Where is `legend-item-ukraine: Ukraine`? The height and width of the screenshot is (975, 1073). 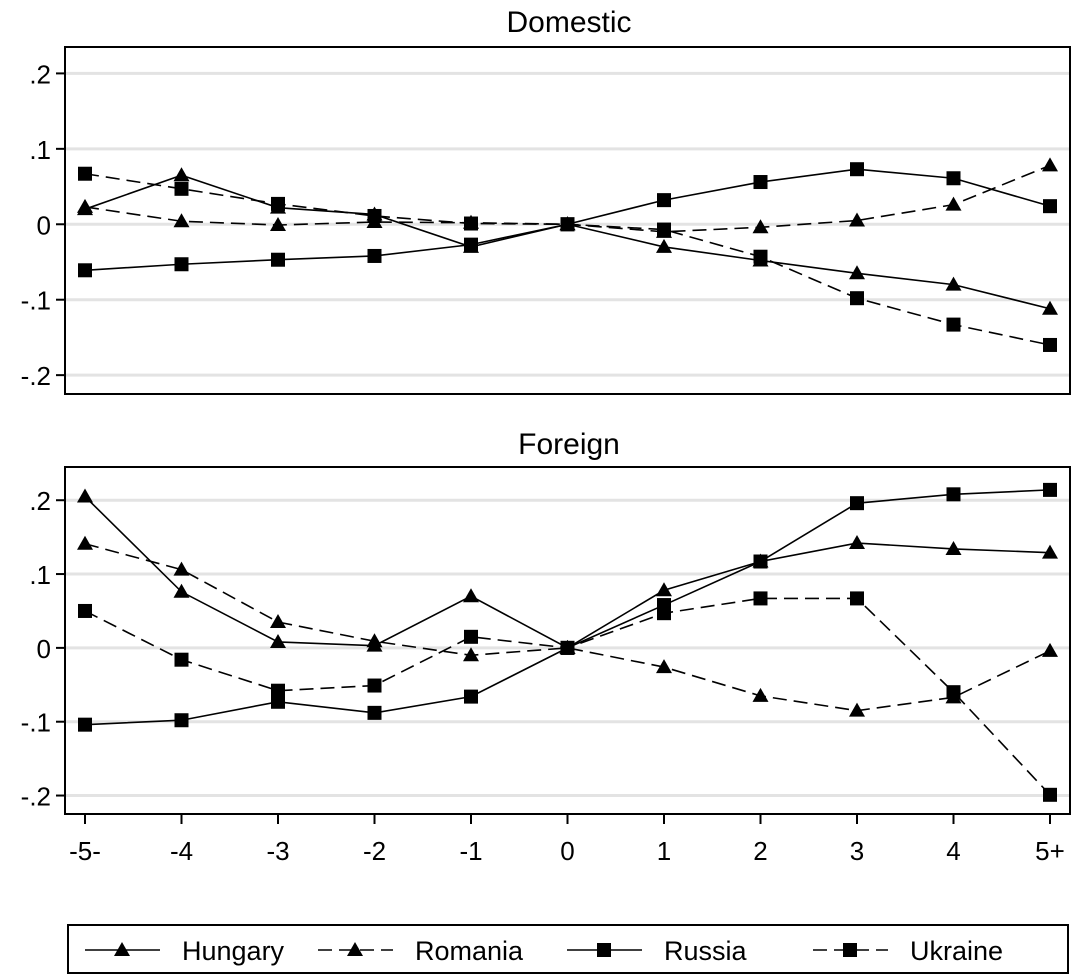
legend-item-ukraine: Ukraine is located at coordinates (908, 951).